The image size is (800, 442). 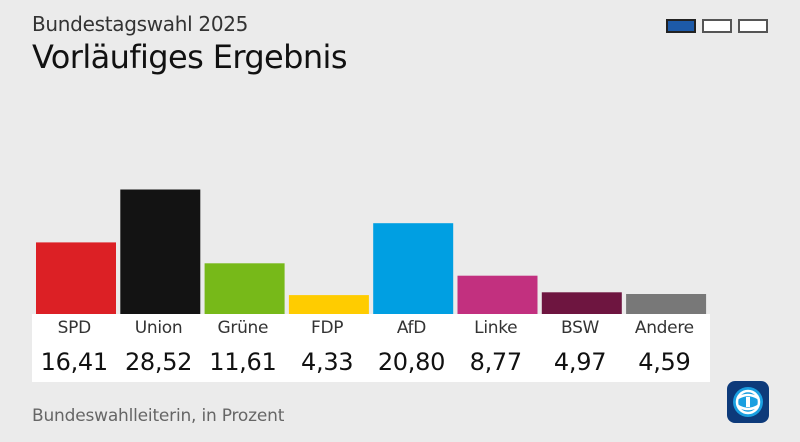 What do you see at coordinates (158, 345) in the screenshot?
I see `party-cell-union: Union 28,52` at bounding box center [158, 345].